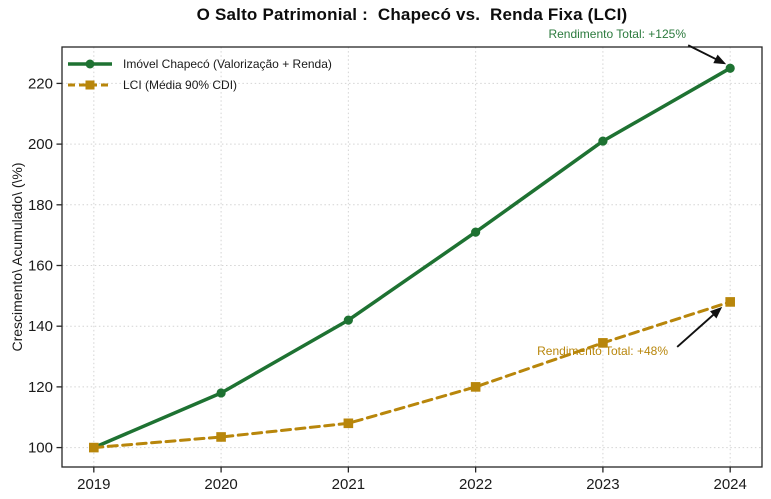  What do you see at coordinates (40, 387) in the screenshot?
I see `svg-text: 120` at bounding box center [40, 387].